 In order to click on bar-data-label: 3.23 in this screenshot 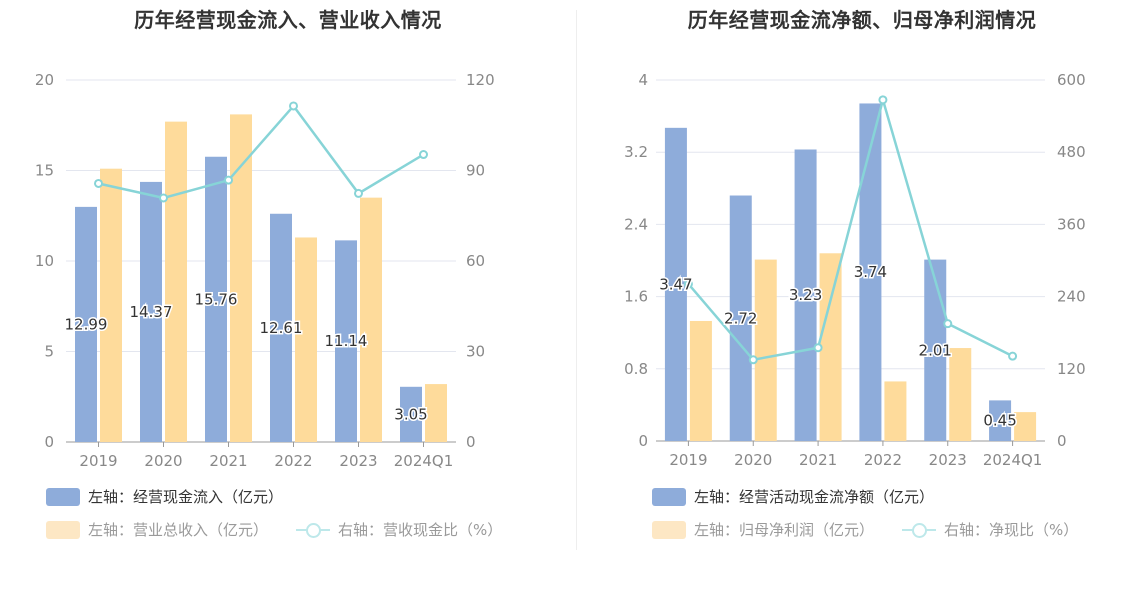, I will do `click(805, 295)`.